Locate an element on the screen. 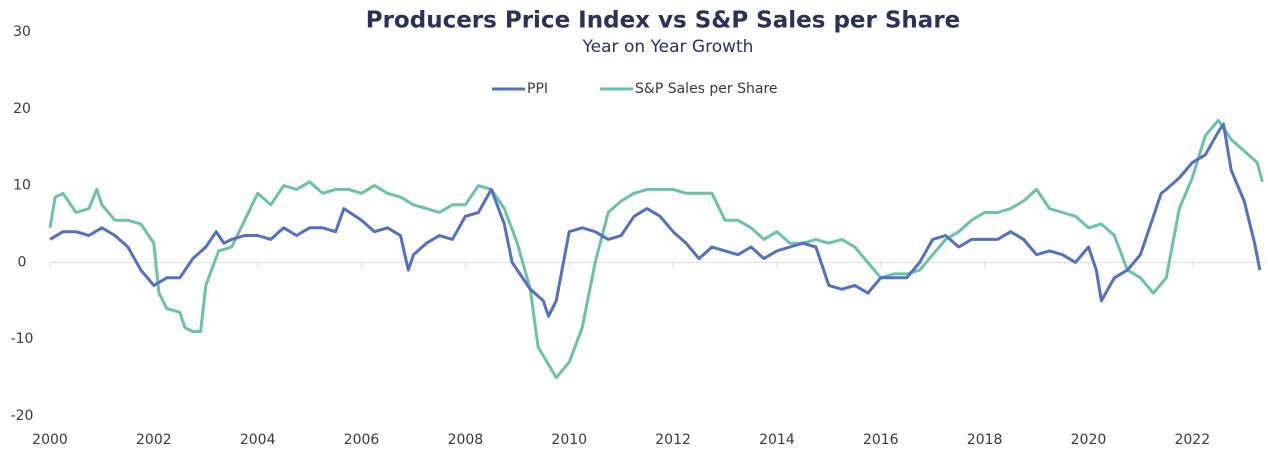 The width and height of the screenshot is (1268, 451). x-tick-label: 2002 is located at coordinates (154, 440).